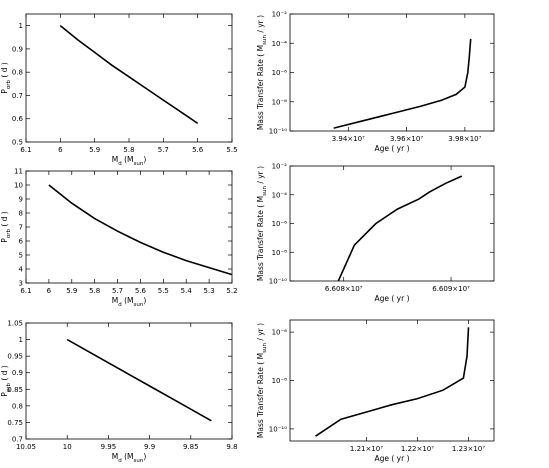 Image resolution: width=549 pixels, height=468 pixels. What do you see at coordinates (117, 291) in the screenshot?
I see `x-tick-label-2-4: 5.7` at bounding box center [117, 291].